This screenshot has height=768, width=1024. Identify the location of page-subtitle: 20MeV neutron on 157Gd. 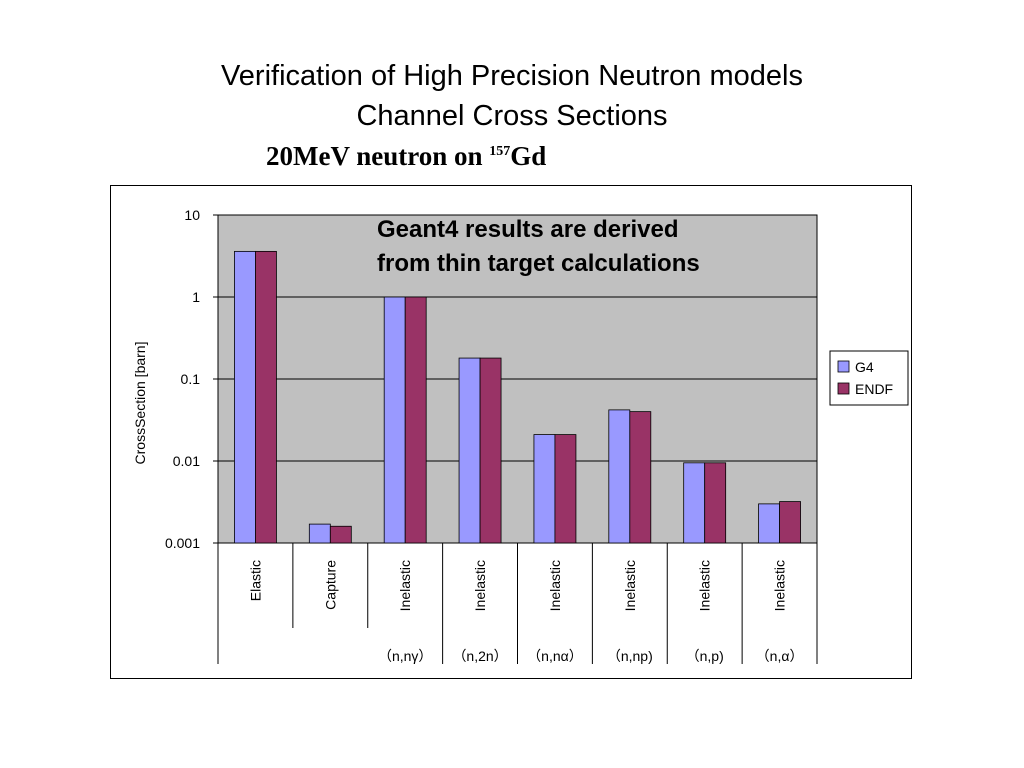
(406, 156).